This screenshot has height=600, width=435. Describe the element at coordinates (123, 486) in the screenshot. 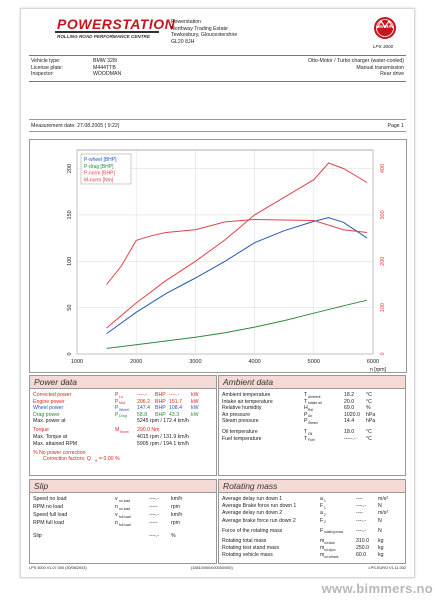

I see `slip-header: Slip` at that location.